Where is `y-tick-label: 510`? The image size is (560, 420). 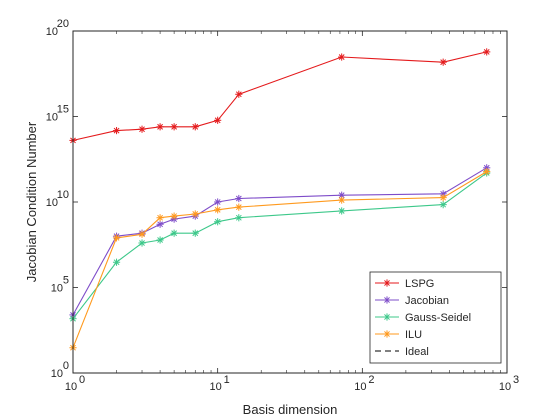
y-tick-label: 510 is located at coordinates (60, 285).